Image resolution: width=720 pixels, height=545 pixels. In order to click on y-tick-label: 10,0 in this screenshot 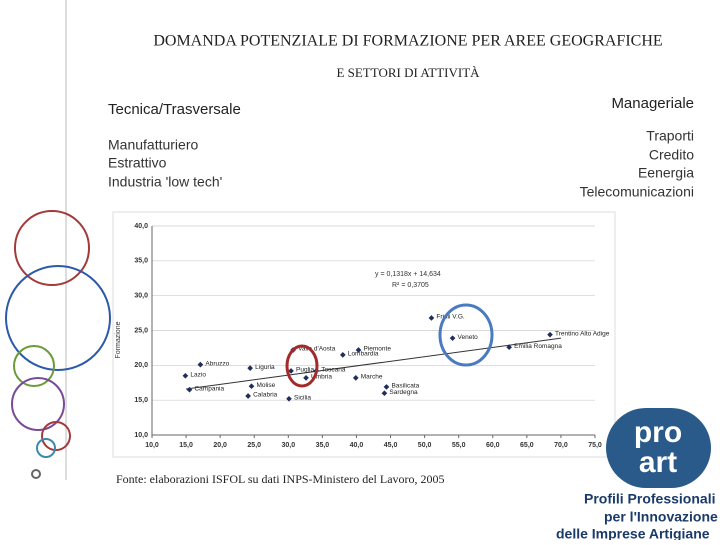, I will do `click(141, 435)`.